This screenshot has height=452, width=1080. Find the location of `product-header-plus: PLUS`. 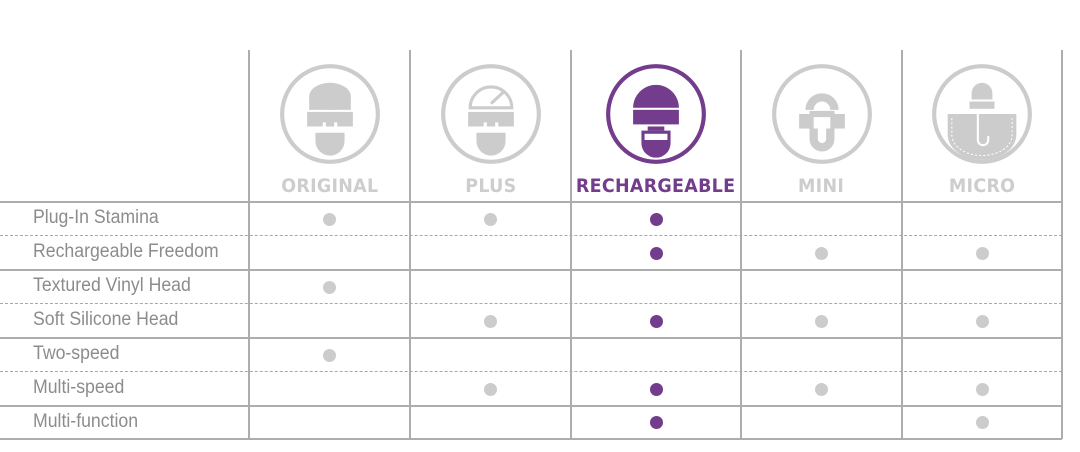

product-header-plus: PLUS is located at coordinates (490, 126).